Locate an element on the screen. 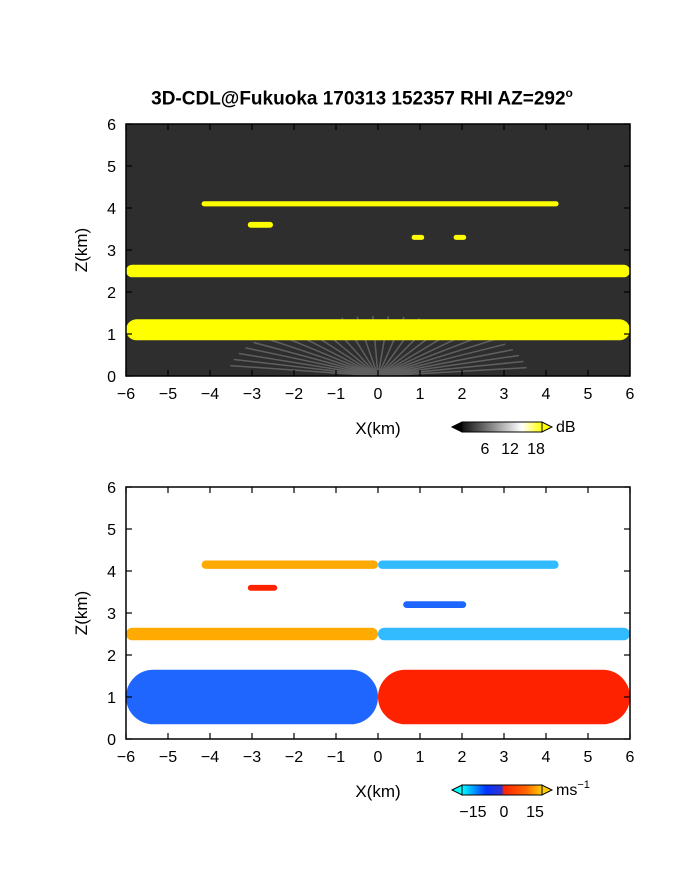  colorbar-tick-label: 12 is located at coordinates (510, 449).